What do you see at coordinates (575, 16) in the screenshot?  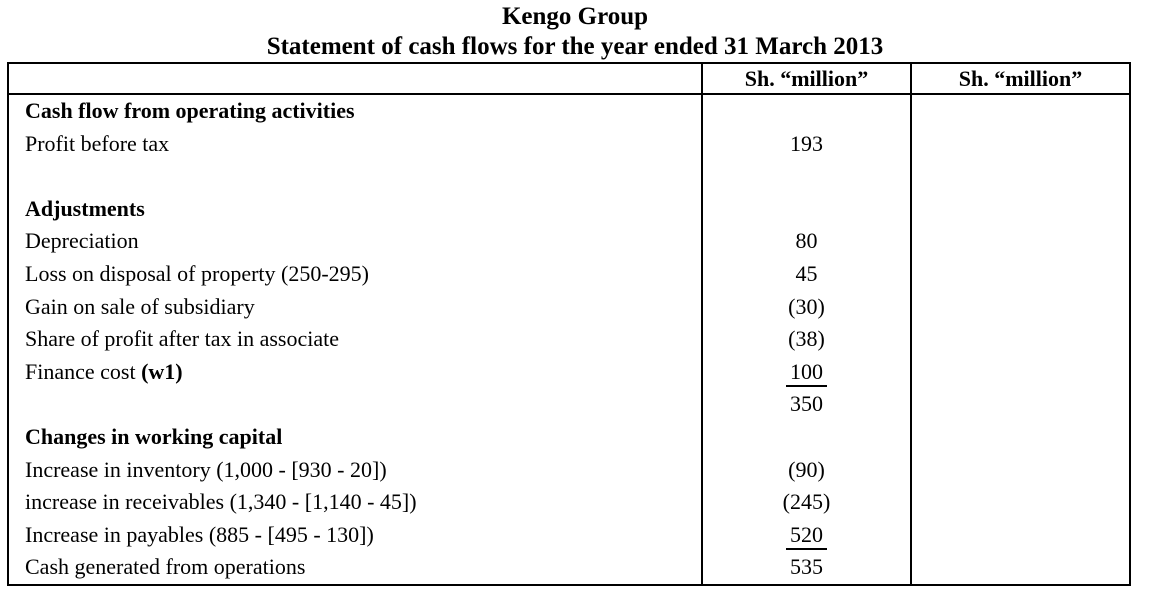 I see `document-title: Kengo Group` at bounding box center [575, 16].